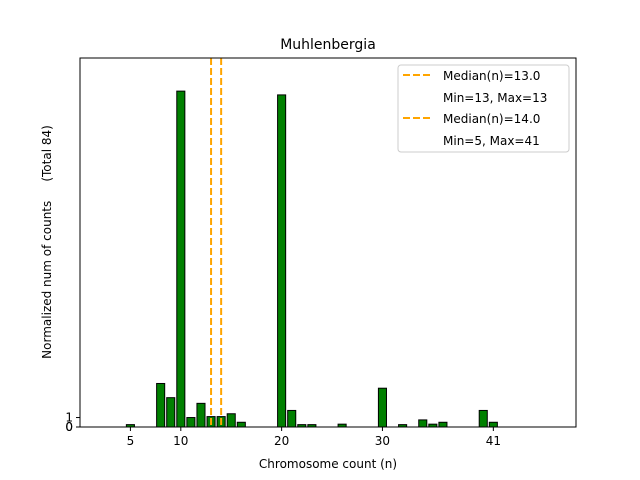  What do you see at coordinates (328, 464) in the screenshot?
I see `x-axis-label: Chromosome count (n)` at bounding box center [328, 464].